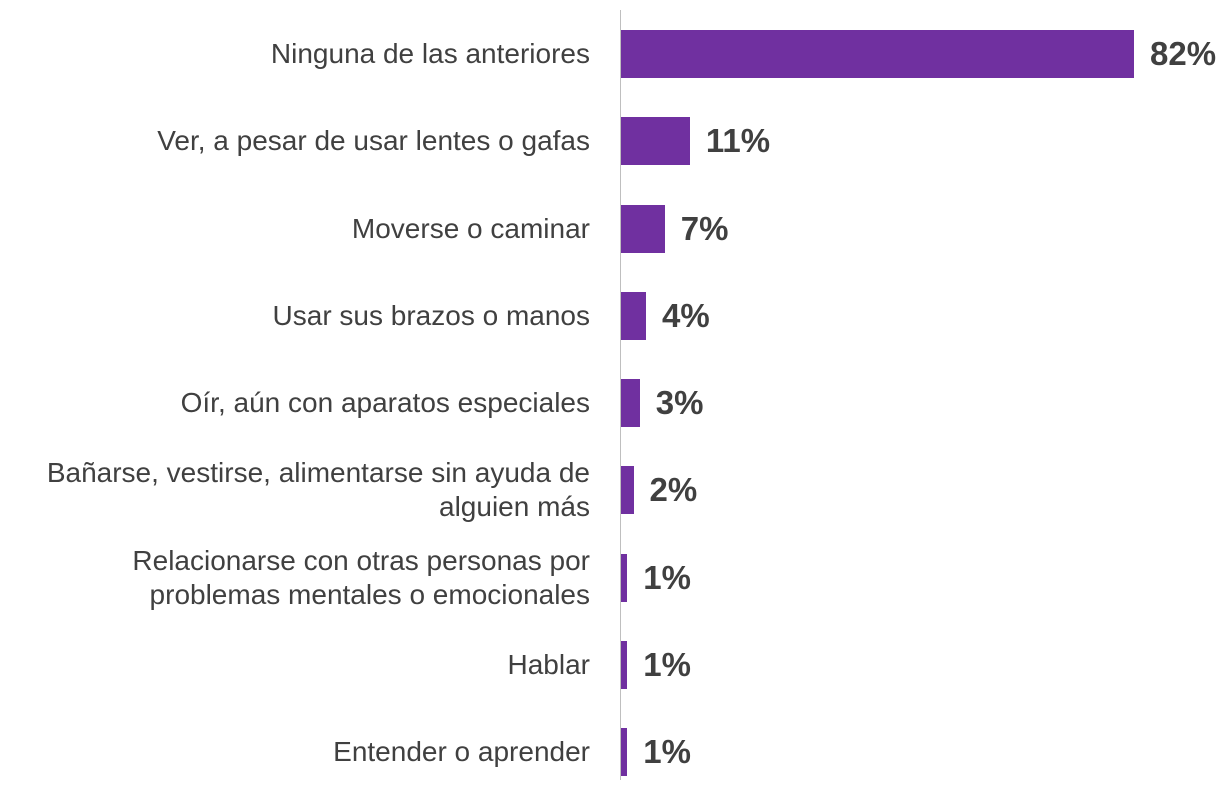  Describe the element at coordinates (461, 751) in the screenshot. I see `category-label: Entender o aprender` at that location.